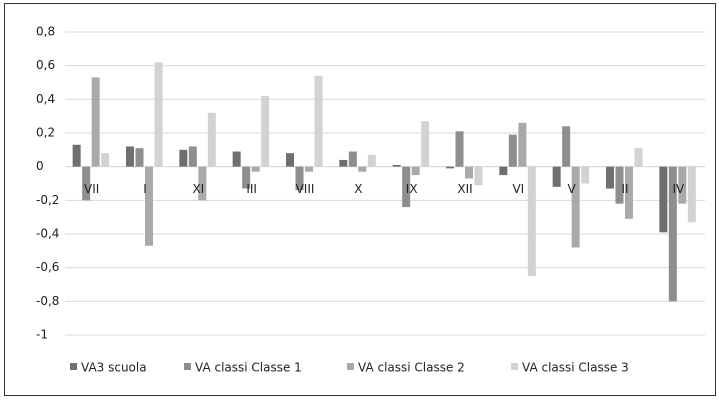  Describe the element at coordinates (198, 189) in the screenshot. I see `x-tick-label: XI` at that location.